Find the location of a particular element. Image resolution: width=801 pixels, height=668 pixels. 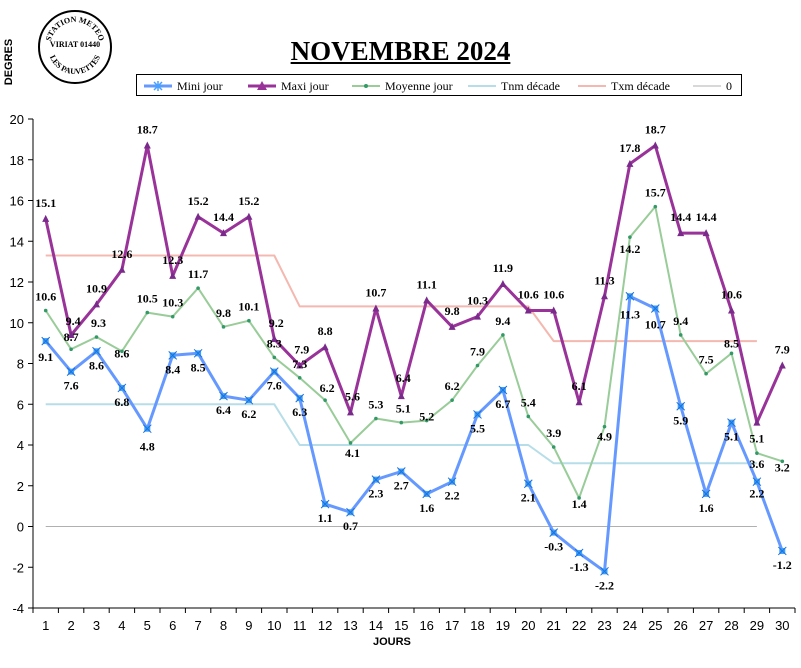

data-label: 6.4 is located at coordinates (223, 410).